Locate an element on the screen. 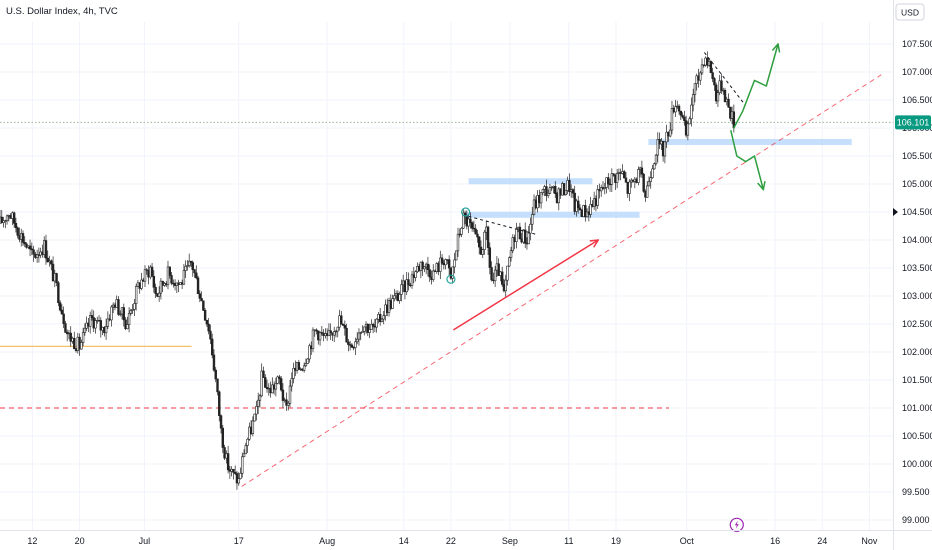  price-axis-marker is located at coordinates (895, 212).